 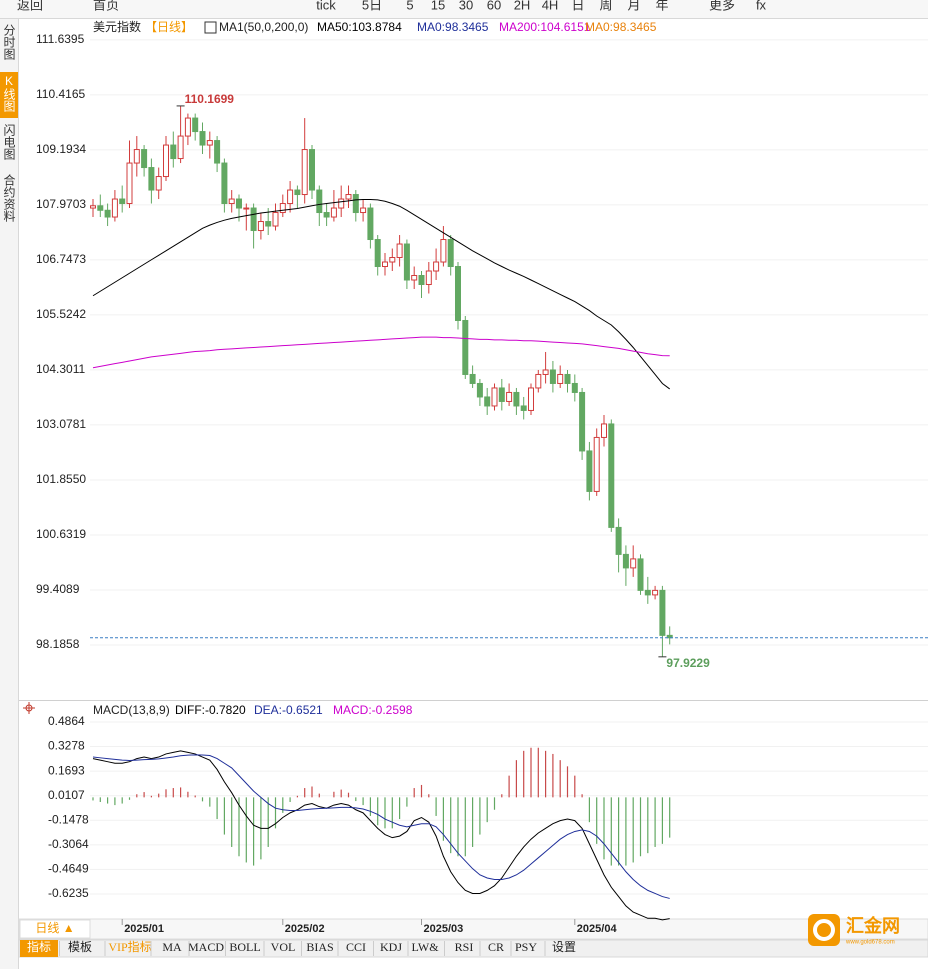 I want to click on legend-part: -0.6521, so click(x=302, y=710).